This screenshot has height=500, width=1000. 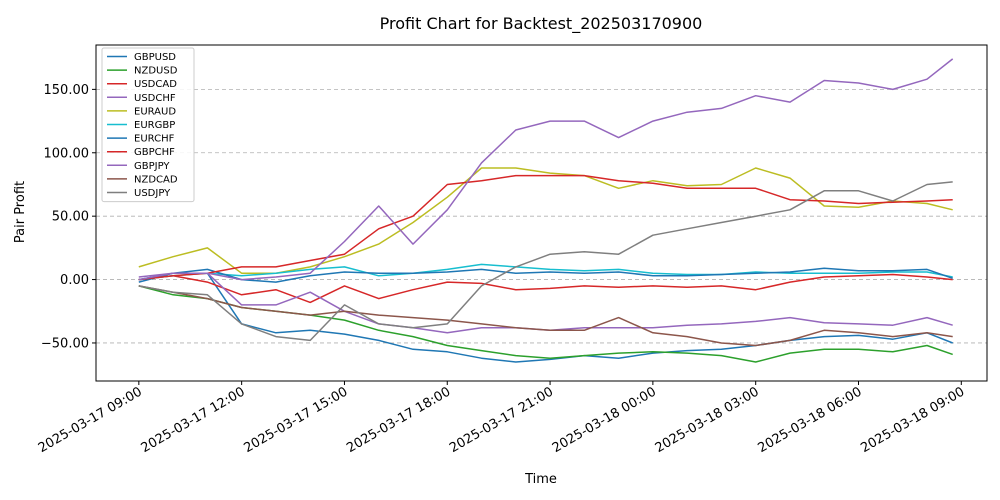 I want to click on legend-entry-label: EURCHF, so click(x=154, y=139).